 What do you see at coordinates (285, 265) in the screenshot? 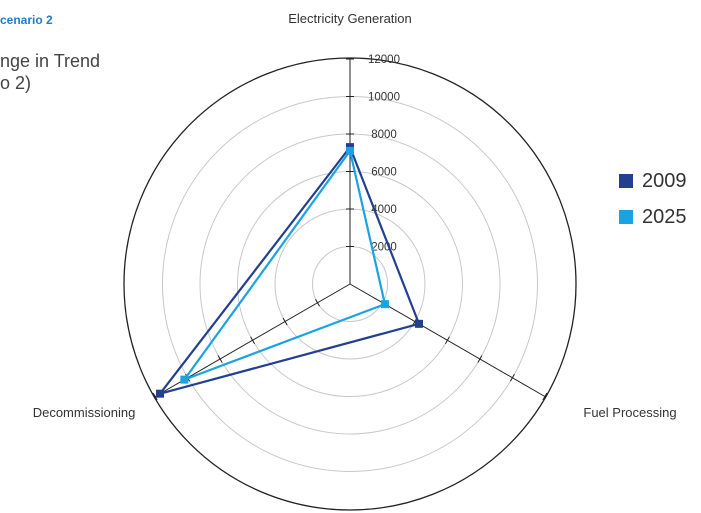
I see `series-line-2025` at bounding box center [285, 265].